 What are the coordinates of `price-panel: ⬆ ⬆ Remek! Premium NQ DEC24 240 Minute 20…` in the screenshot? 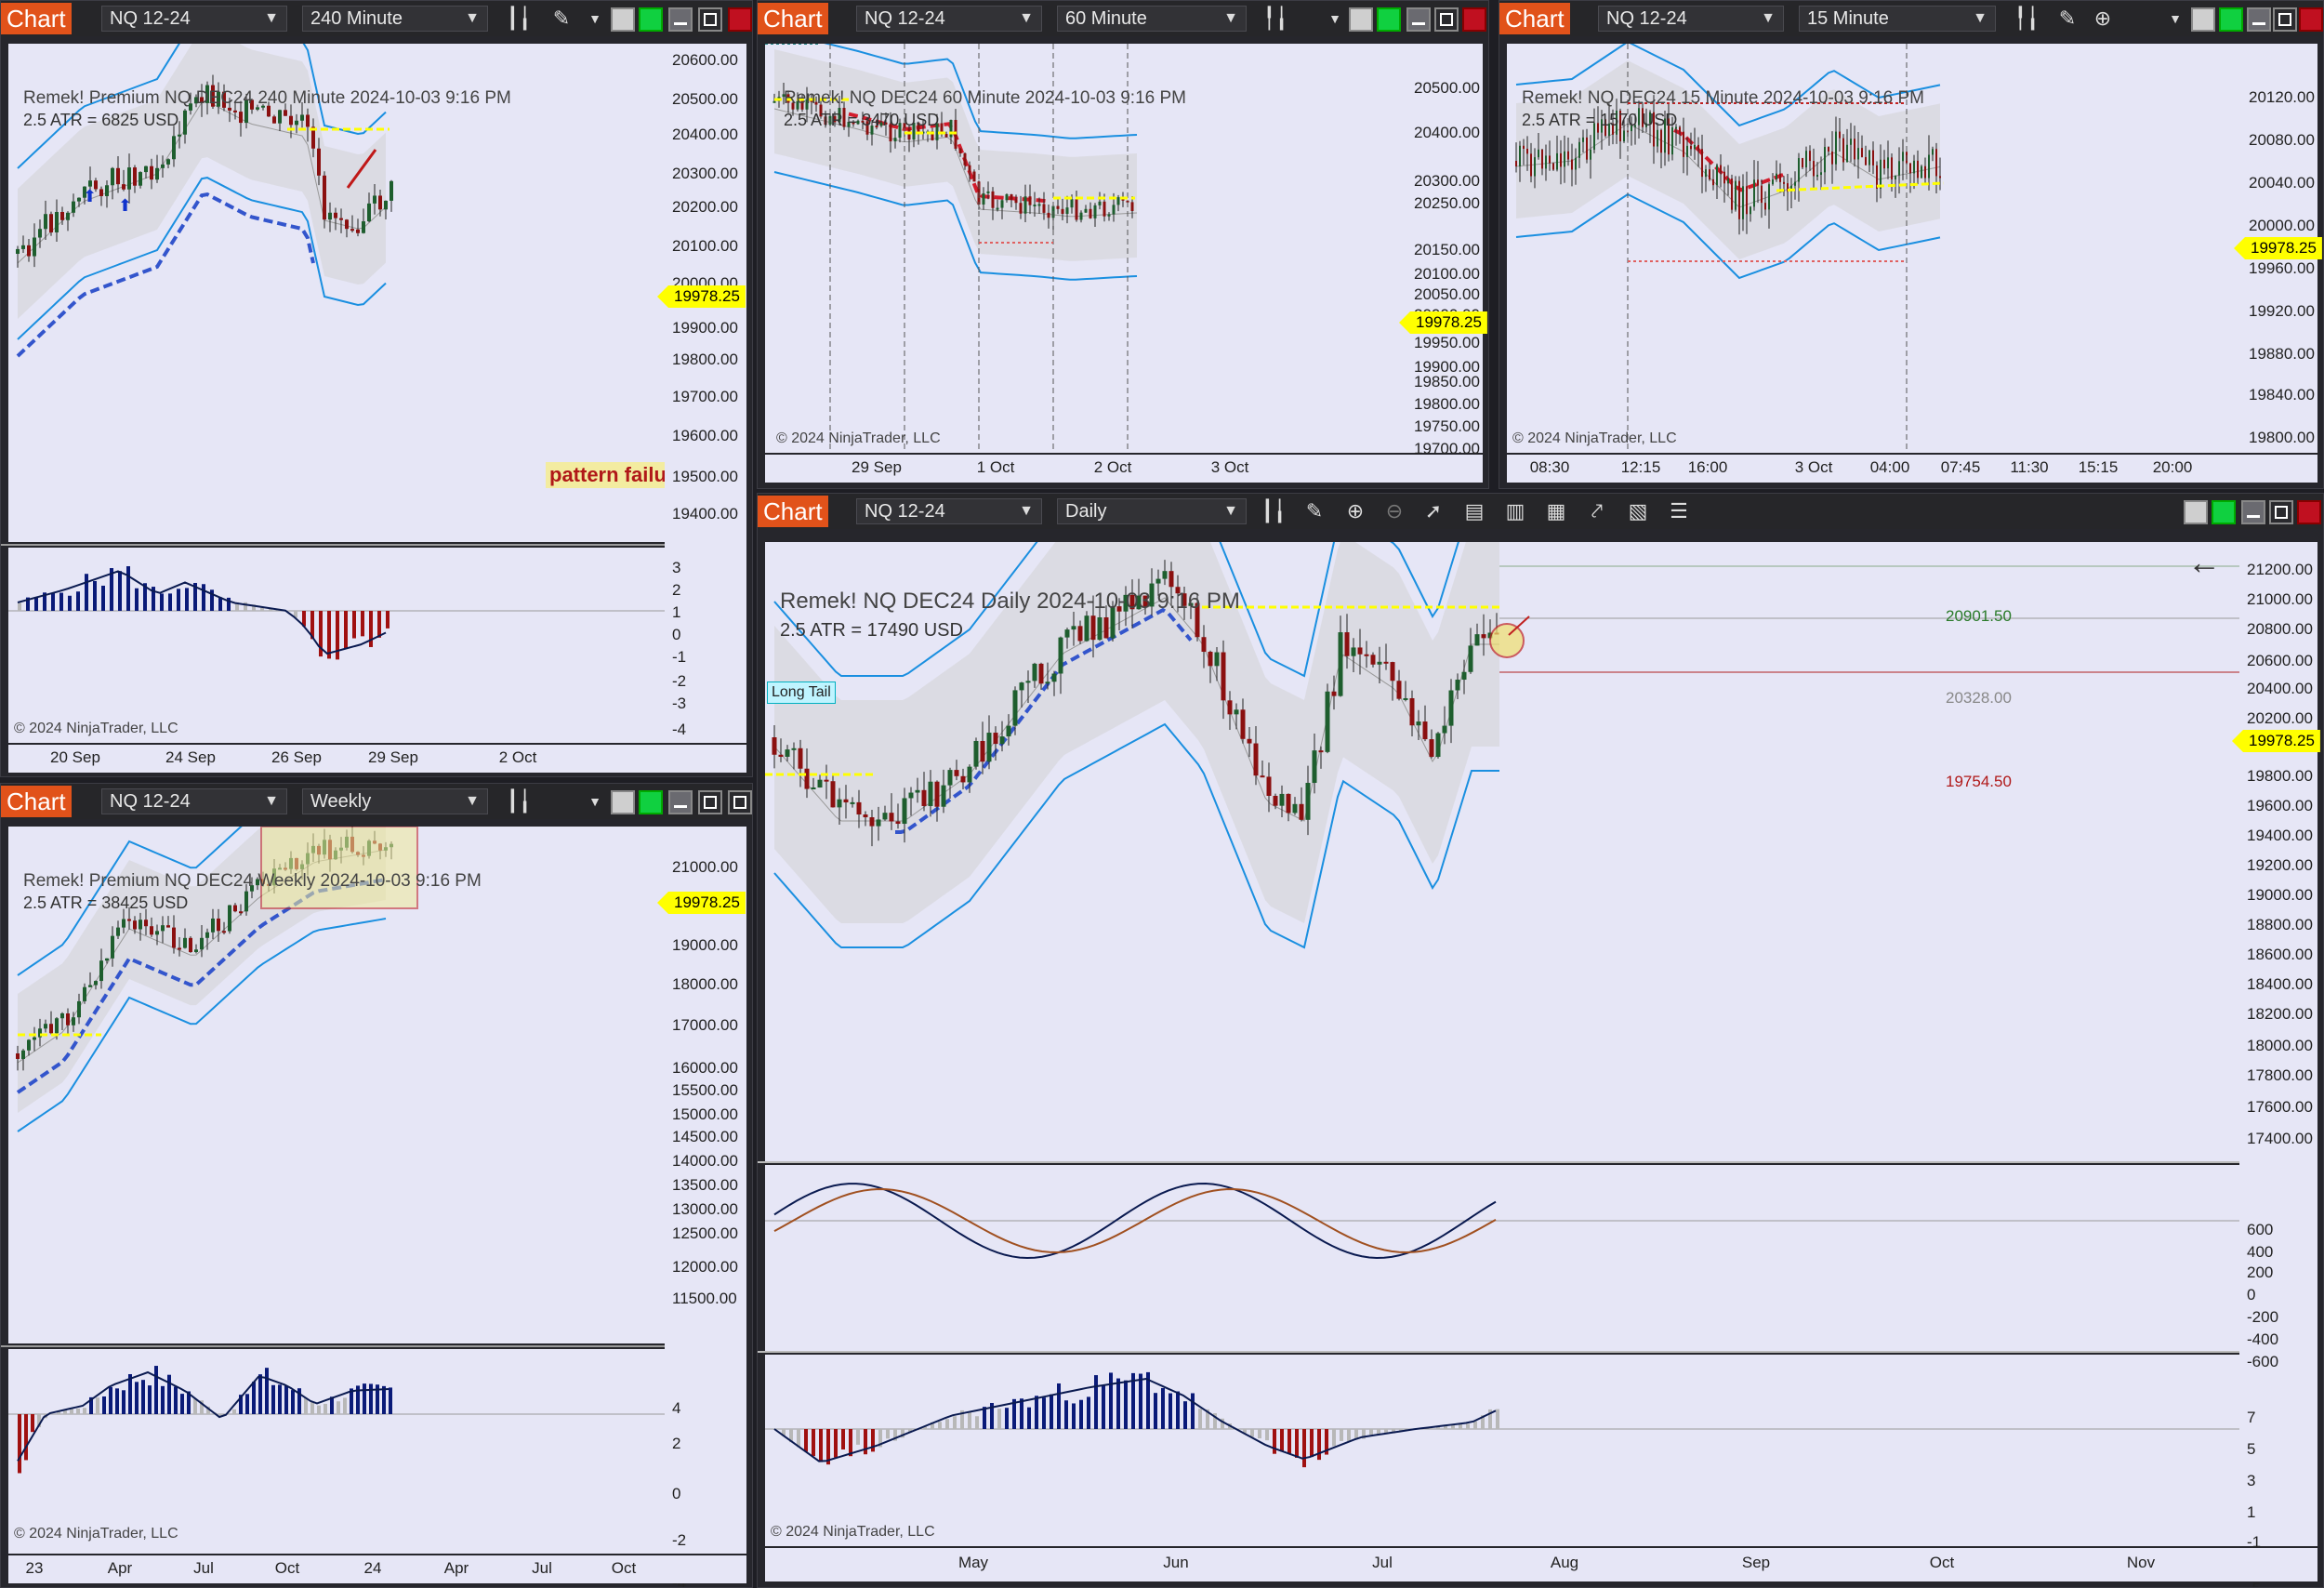 It's located at (336, 293).